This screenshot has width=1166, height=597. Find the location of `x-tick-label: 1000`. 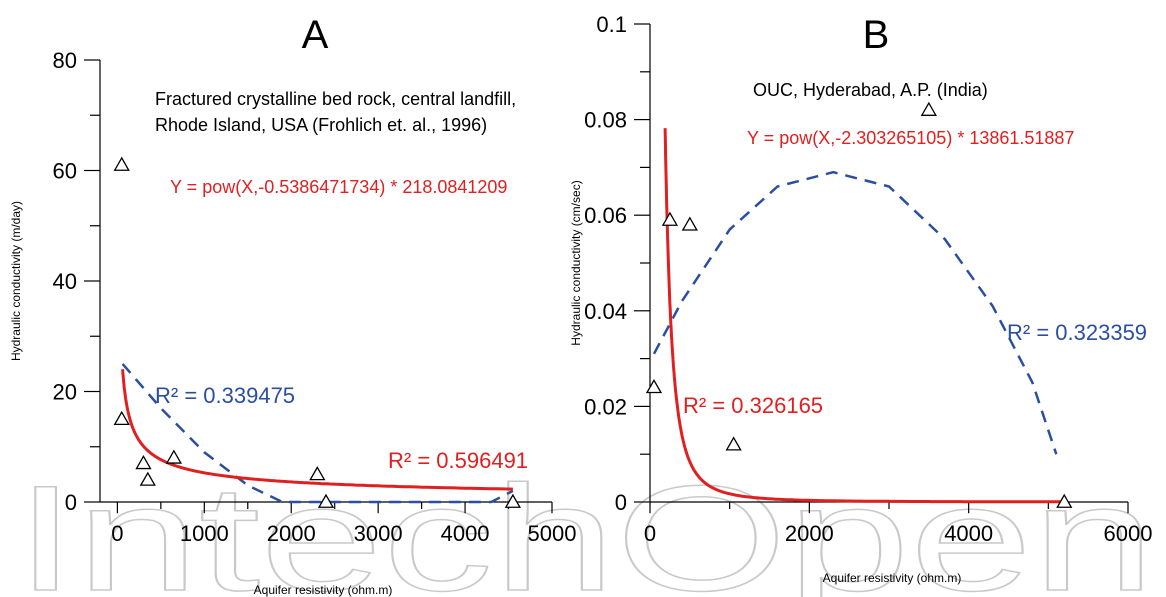

x-tick-label: 1000 is located at coordinates (204, 533).